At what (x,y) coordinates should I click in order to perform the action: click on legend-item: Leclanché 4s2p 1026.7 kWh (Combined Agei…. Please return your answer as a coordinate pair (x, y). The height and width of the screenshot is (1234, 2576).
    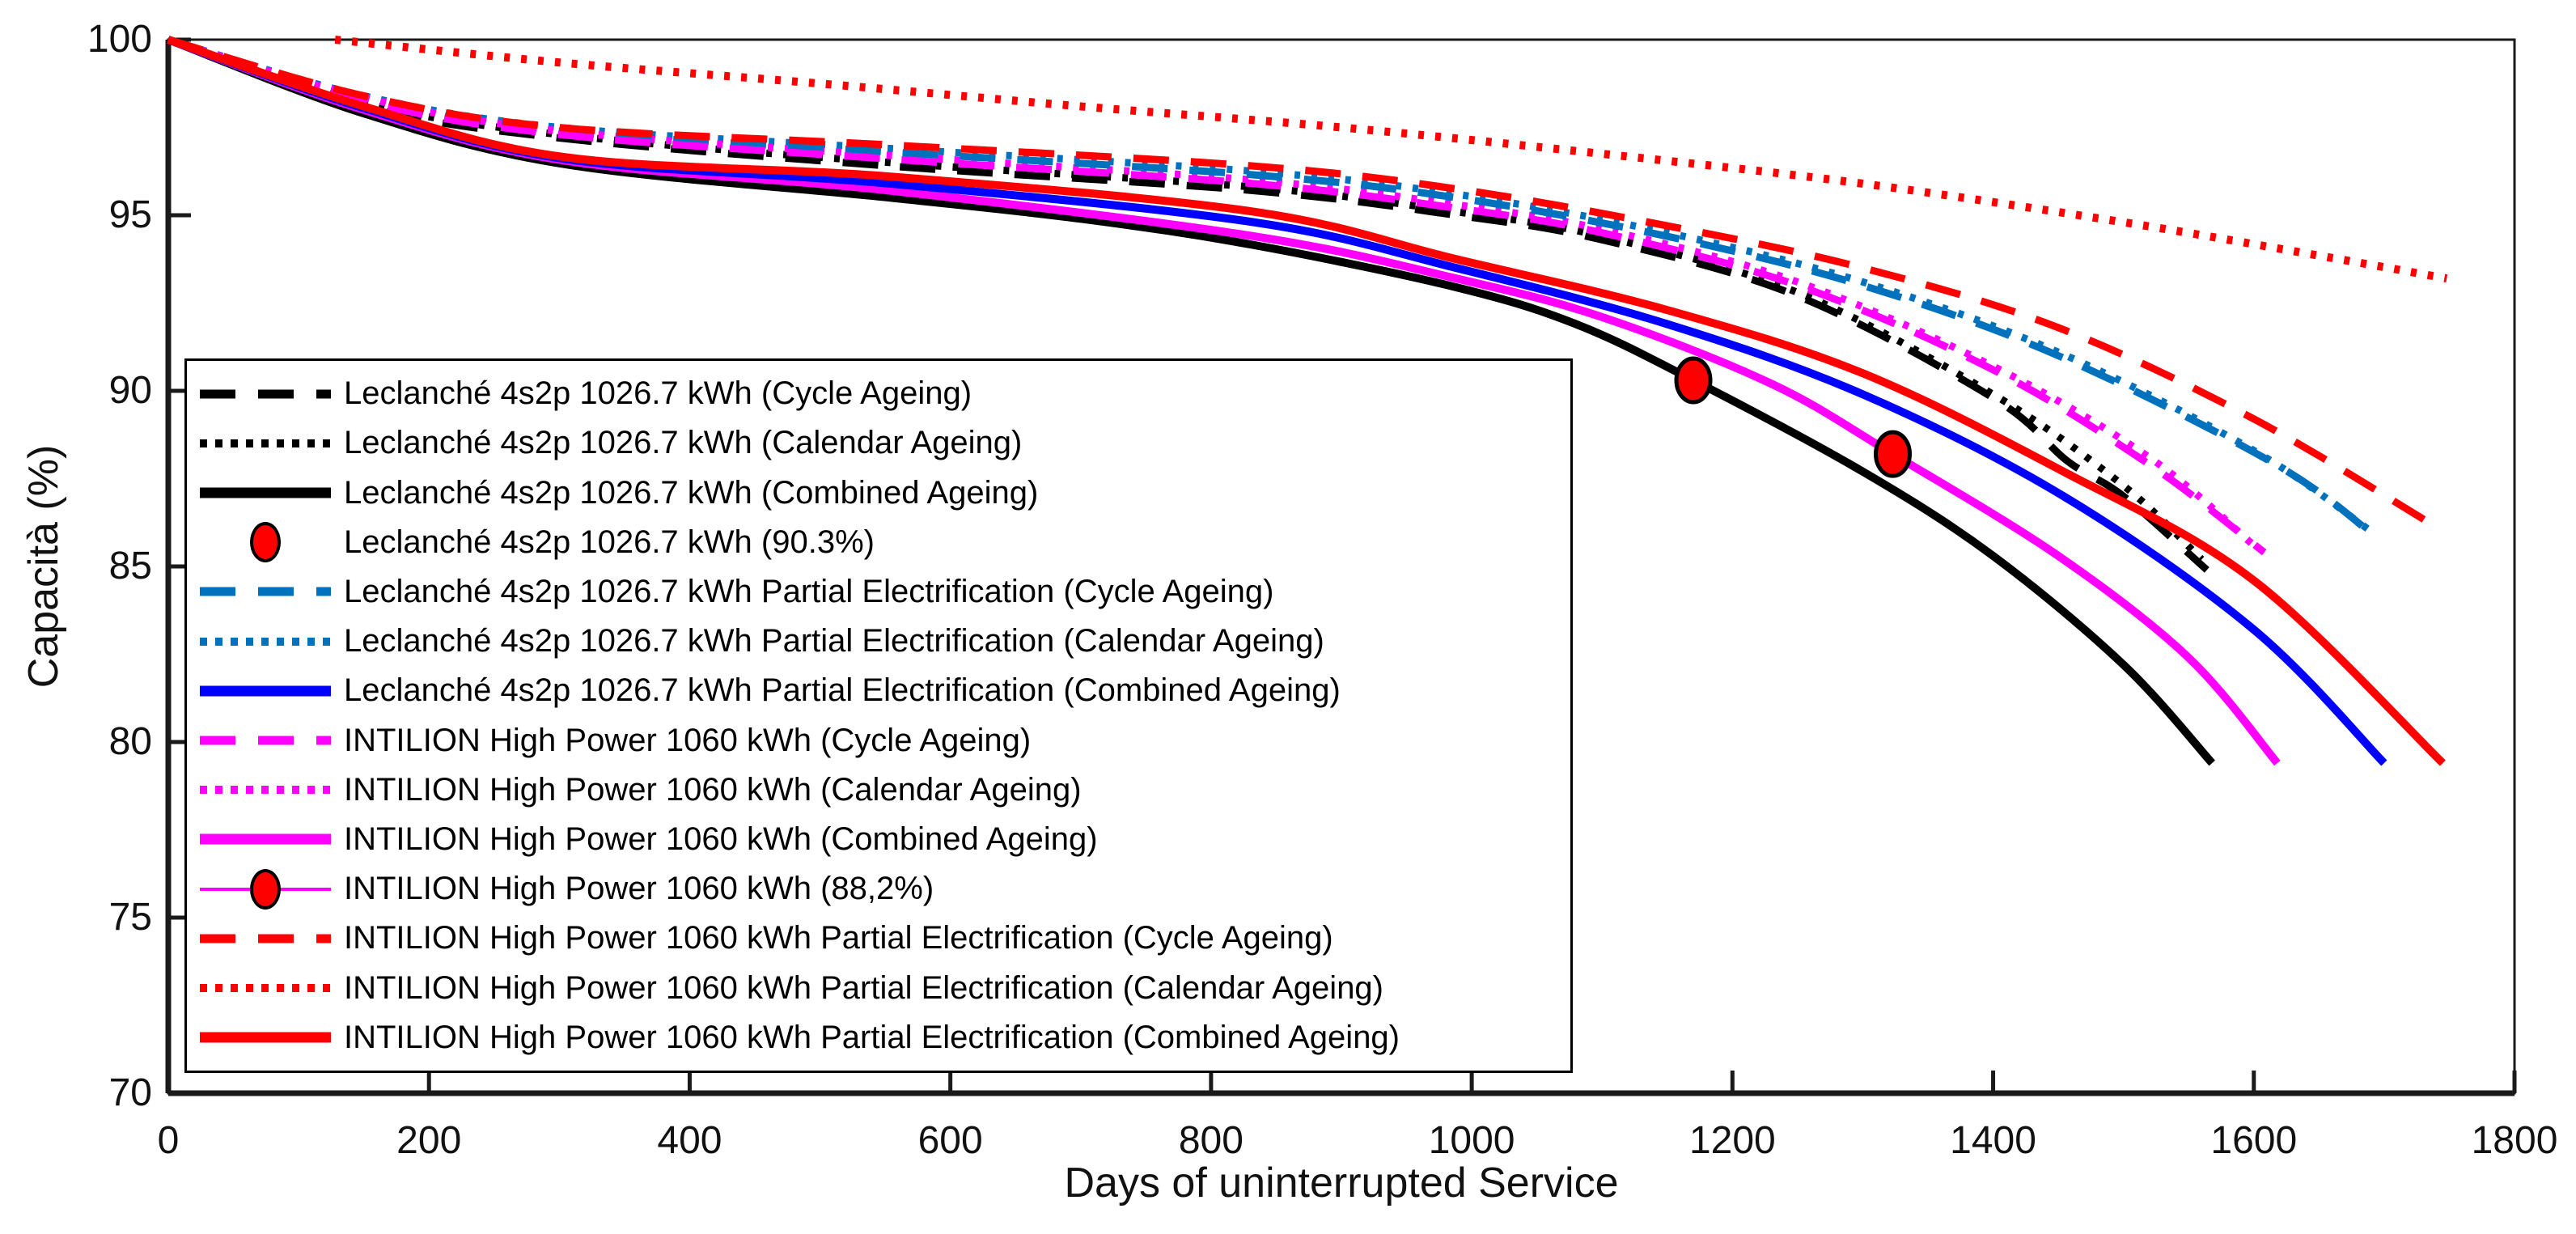
    Looking at the image, I should click on (881, 492).